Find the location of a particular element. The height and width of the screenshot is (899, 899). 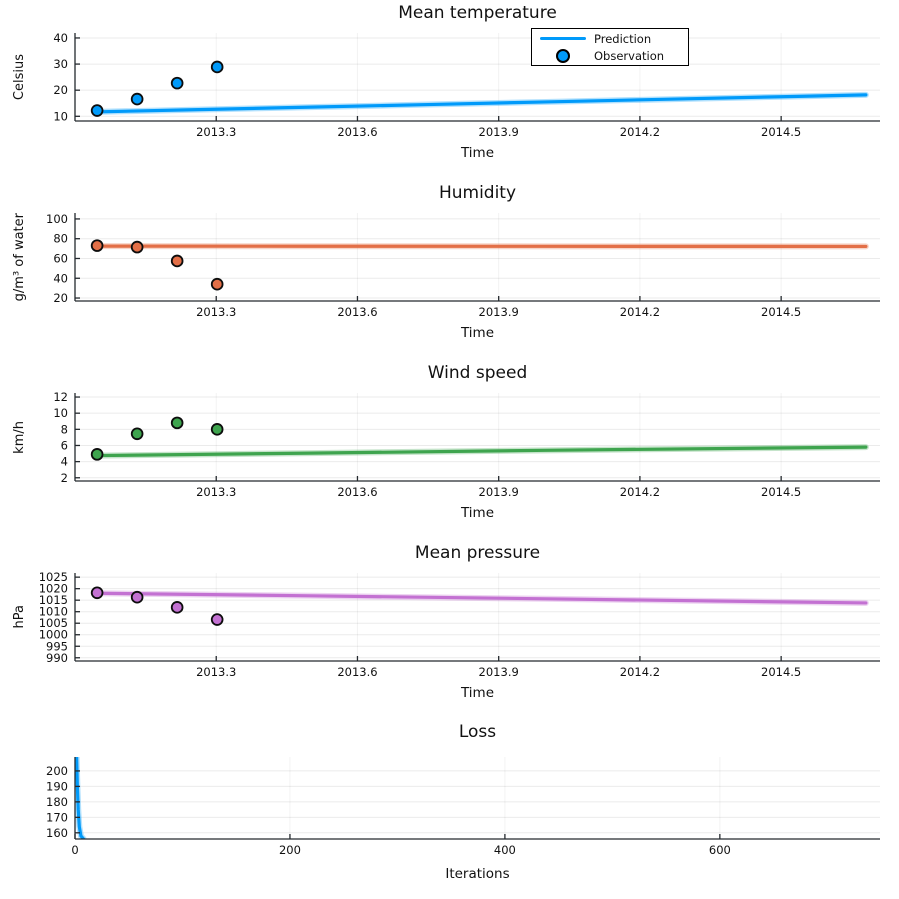

y-tick-label: 160 is located at coordinates (57, 833).